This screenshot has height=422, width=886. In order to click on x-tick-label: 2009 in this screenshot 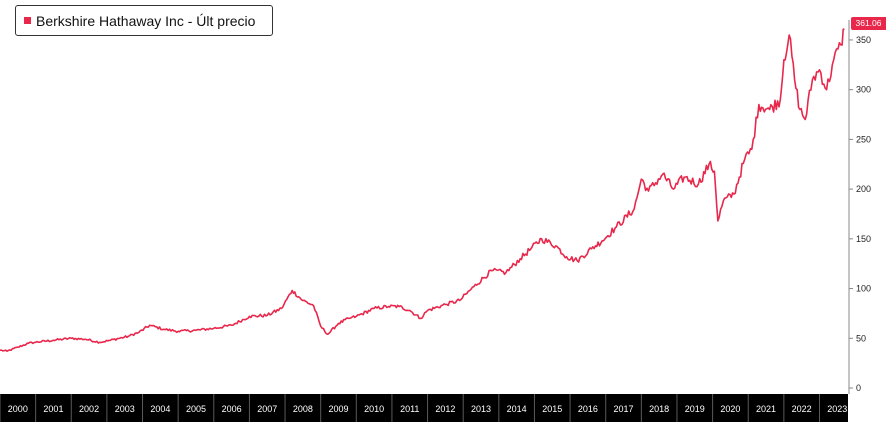, I will do `click(338, 409)`.